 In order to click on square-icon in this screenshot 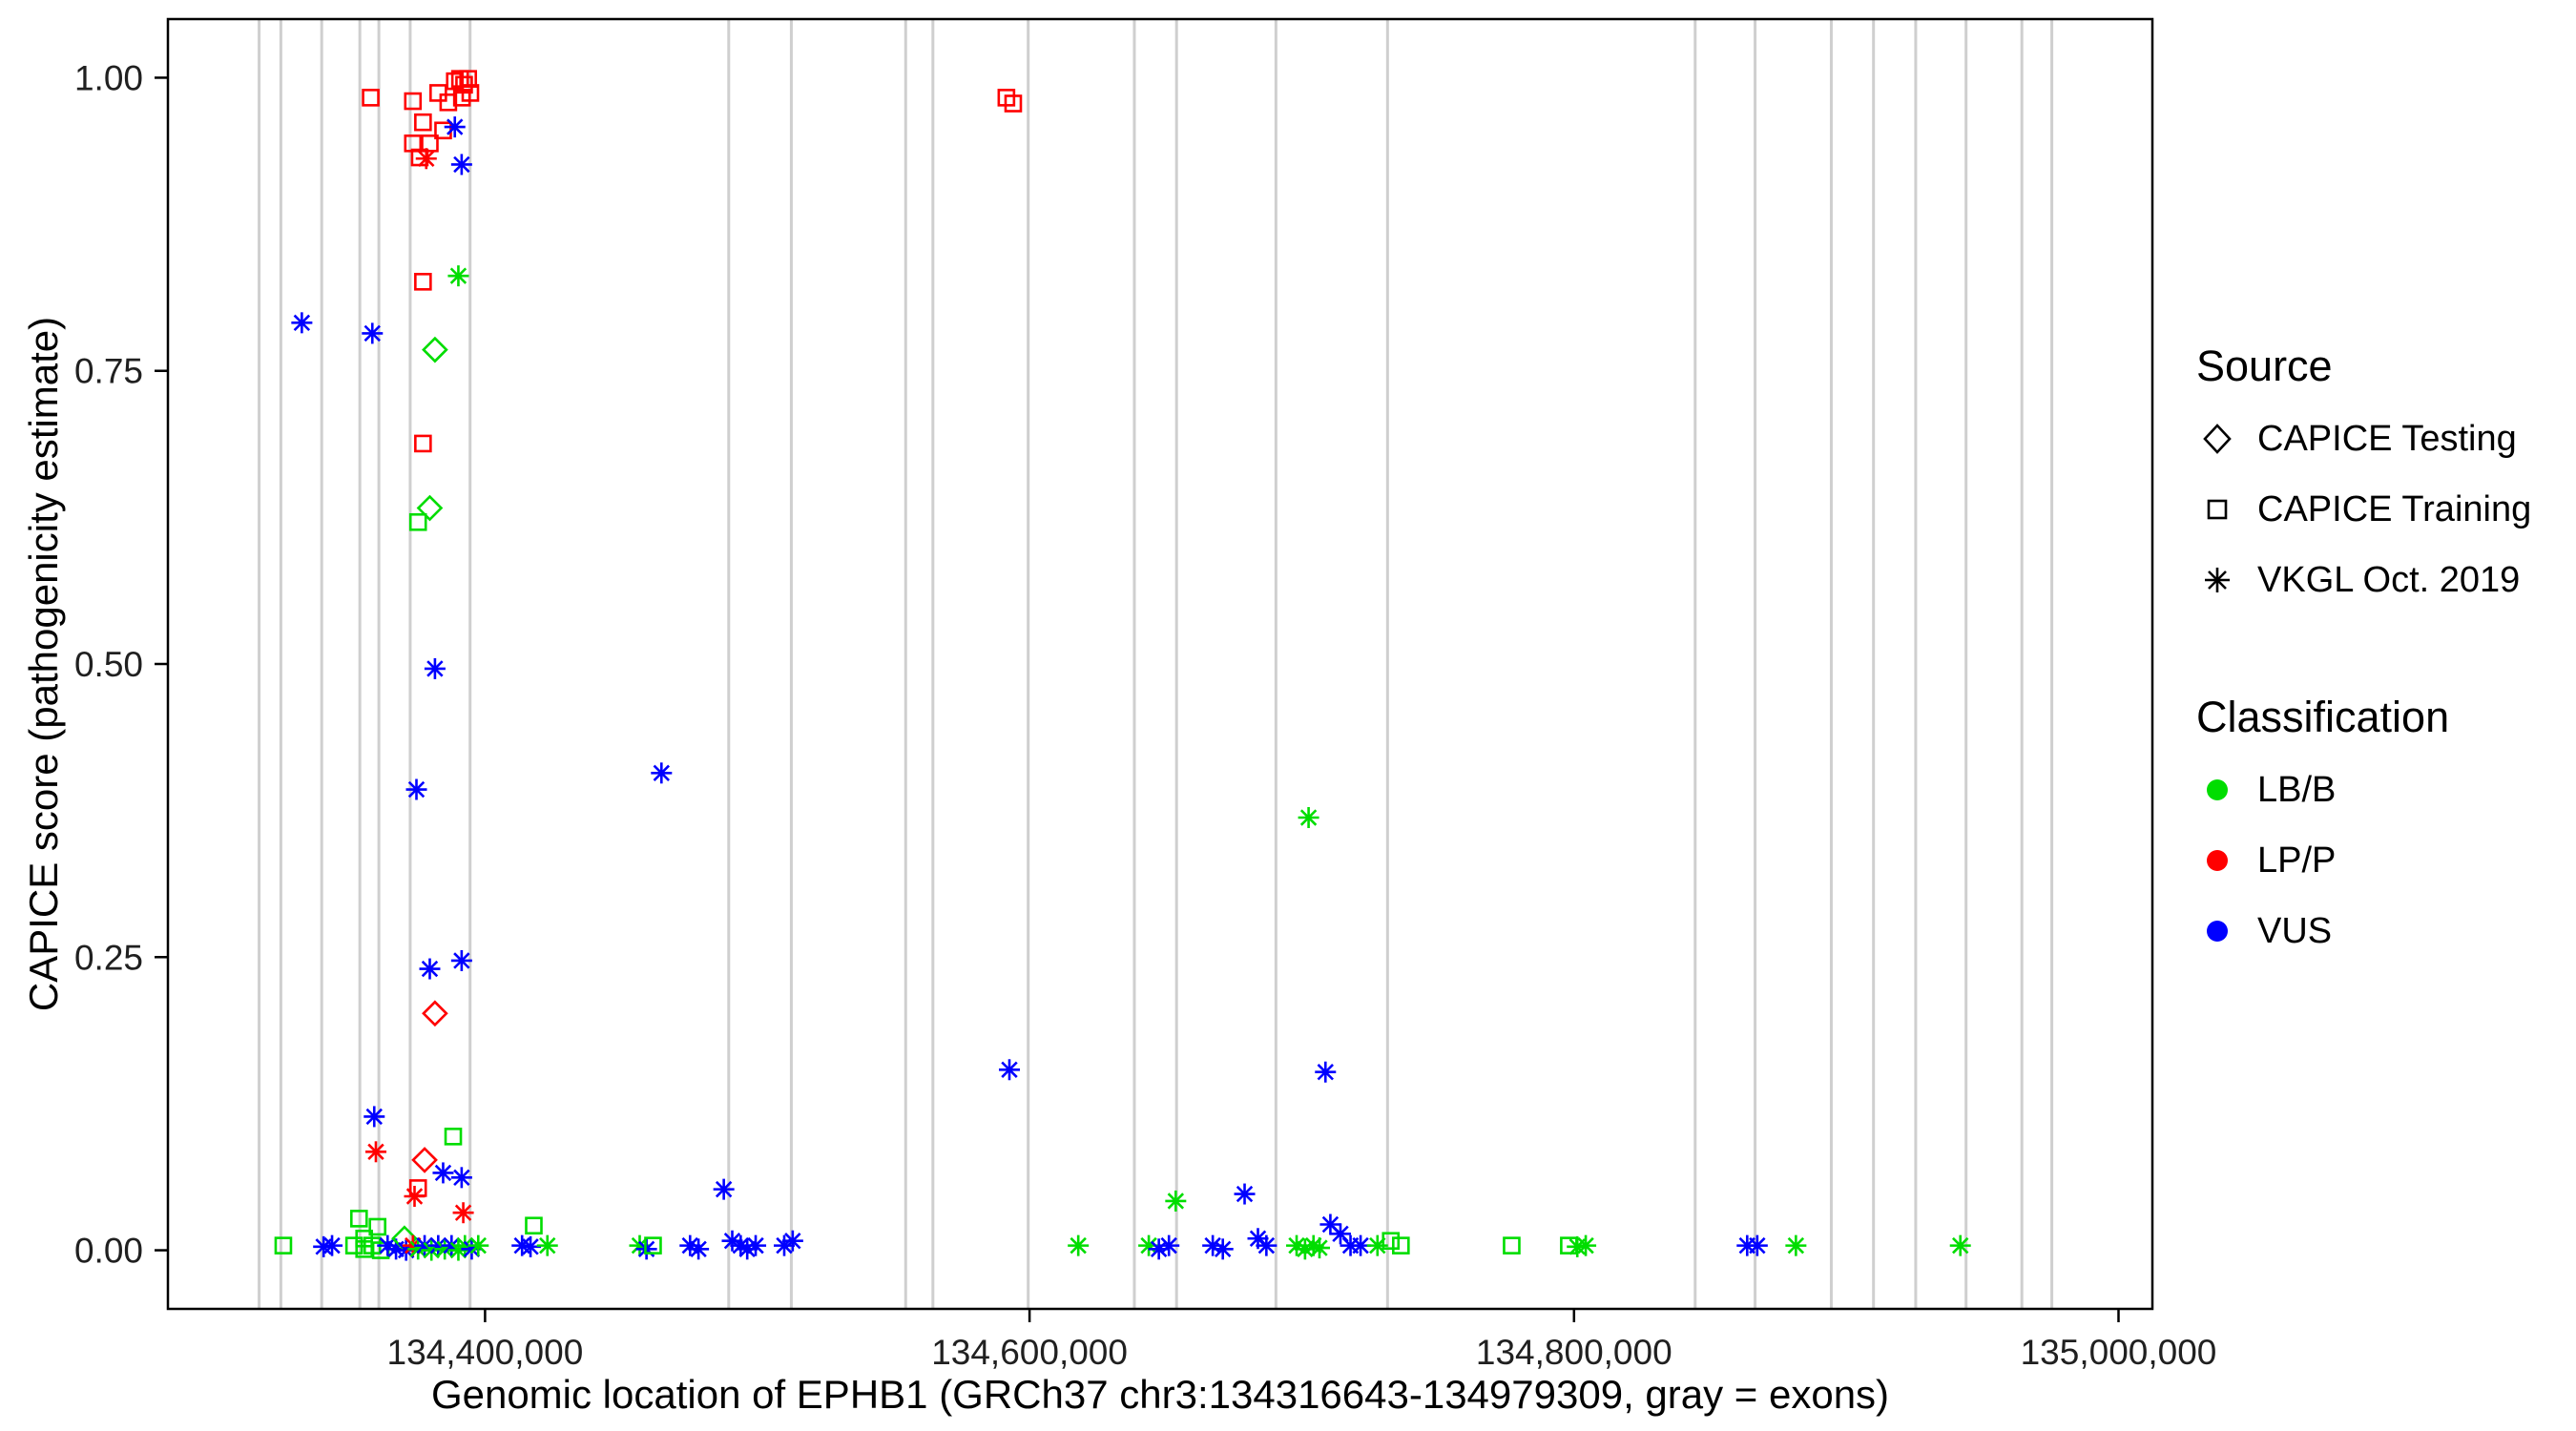, I will do `click(2217, 509)`.